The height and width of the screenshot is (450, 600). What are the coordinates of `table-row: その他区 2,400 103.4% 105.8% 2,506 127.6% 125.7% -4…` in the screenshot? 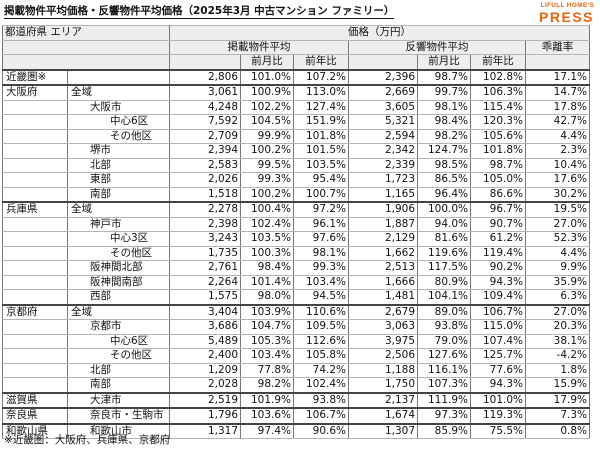 It's located at (296, 356).